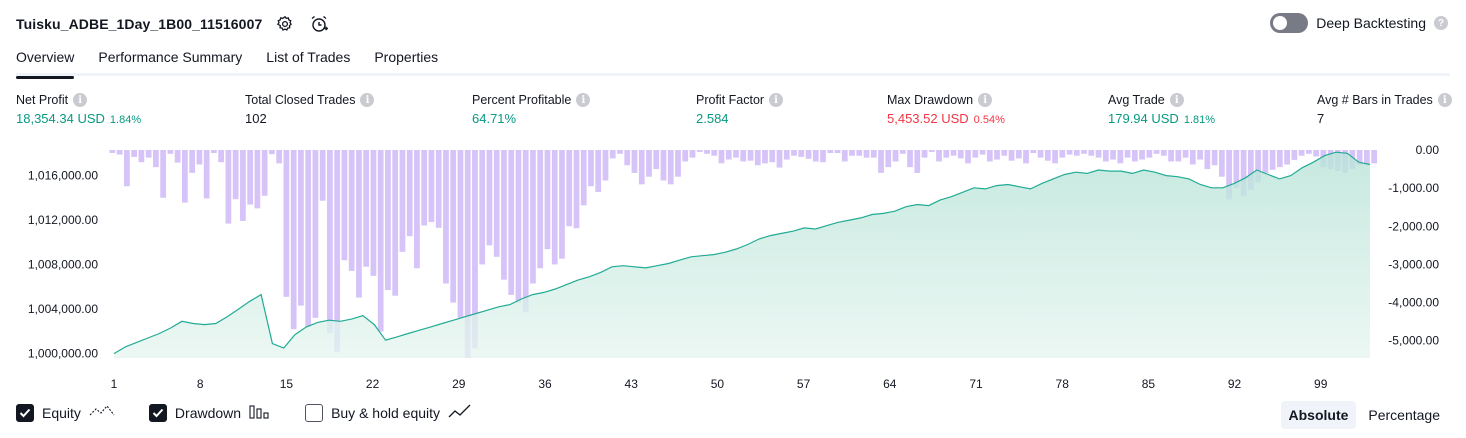 The height and width of the screenshot is (438, 1466). What do you see at coordinates (61, 412) in the screenshot?
I see `legend-equity-label: Equity` at bounding box center [61, 412].